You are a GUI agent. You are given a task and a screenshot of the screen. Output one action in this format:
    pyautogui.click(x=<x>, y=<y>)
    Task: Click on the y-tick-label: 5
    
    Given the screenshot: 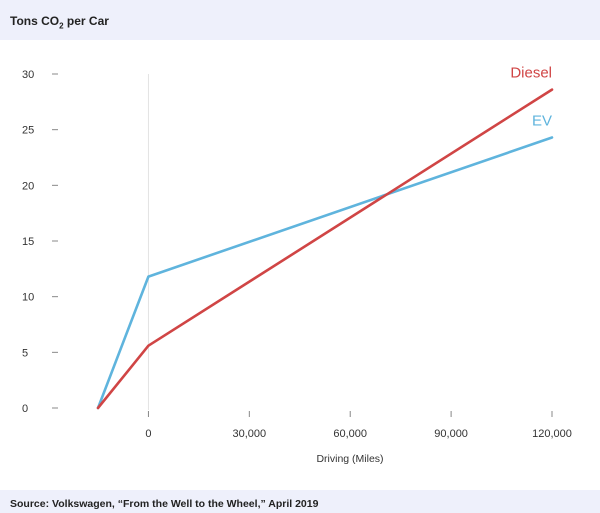 What is the action you would take?
    pyautogui.click(x=25, y=353)
    